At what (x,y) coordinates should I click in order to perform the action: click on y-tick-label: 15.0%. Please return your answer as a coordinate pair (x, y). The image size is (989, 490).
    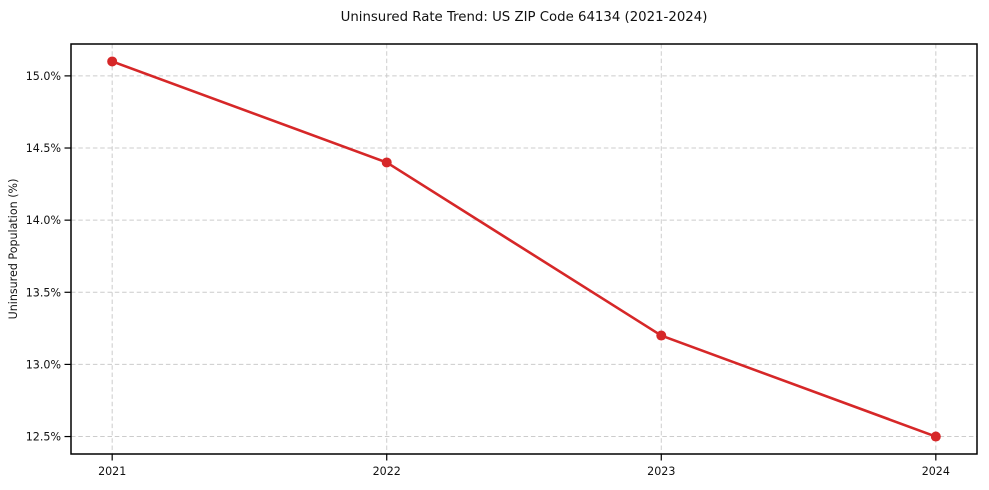
    Looking at the image, I should click on (43, 76).